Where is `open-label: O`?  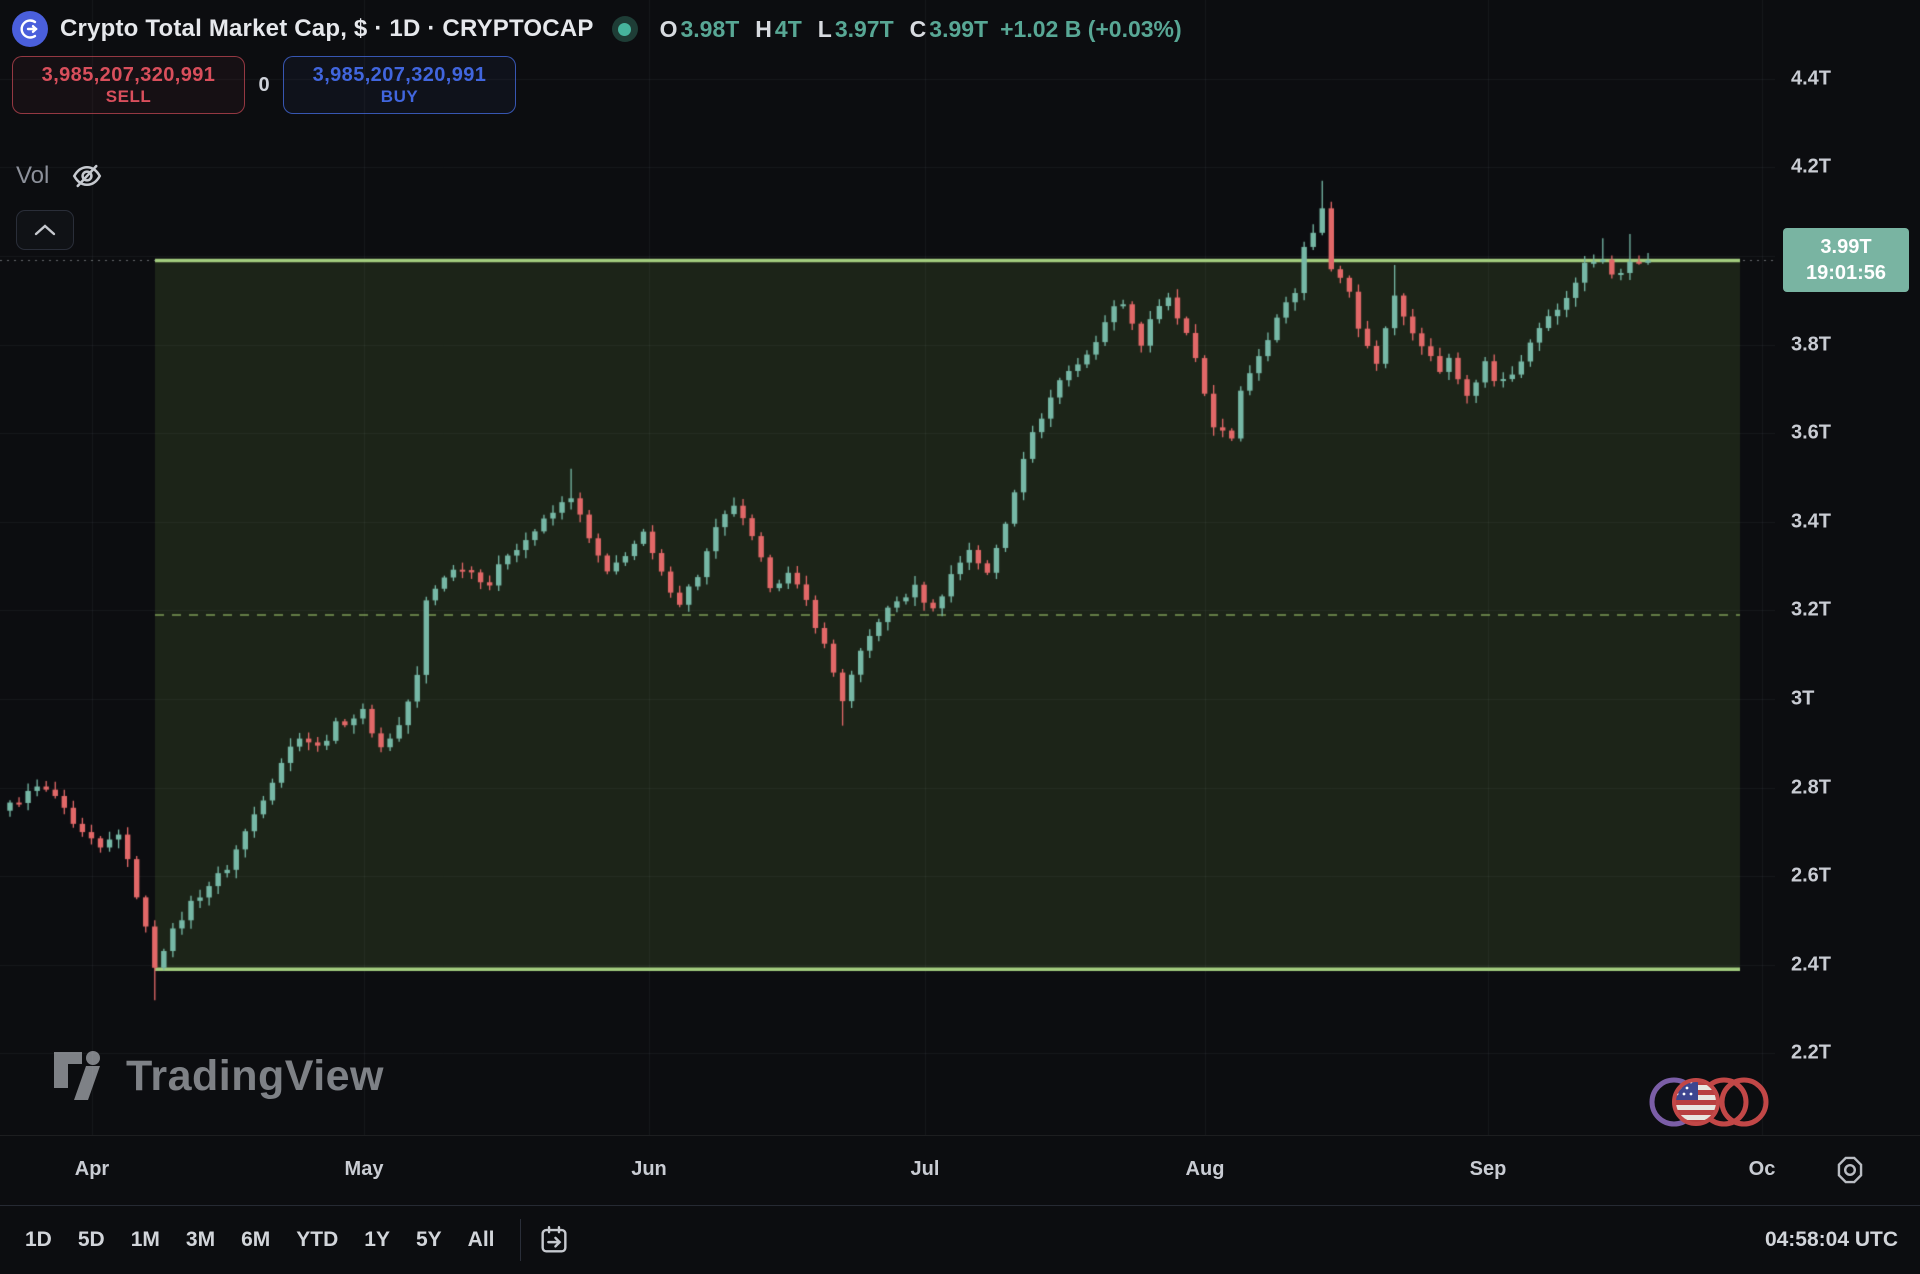
open-label: O is located at coordinates (668, 28).